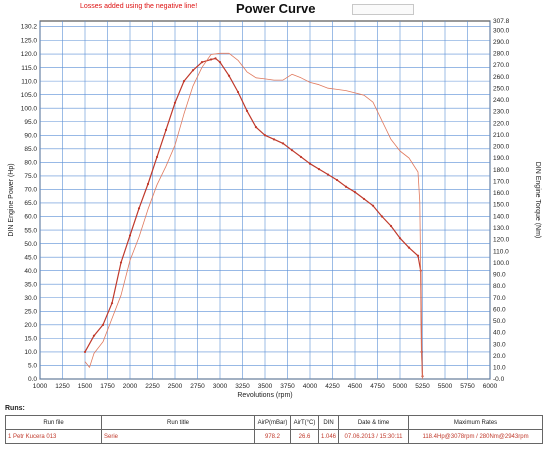 This screenshot has height=450, width=547. I want to click on chart-title: Power Curve, so click(276, 8).